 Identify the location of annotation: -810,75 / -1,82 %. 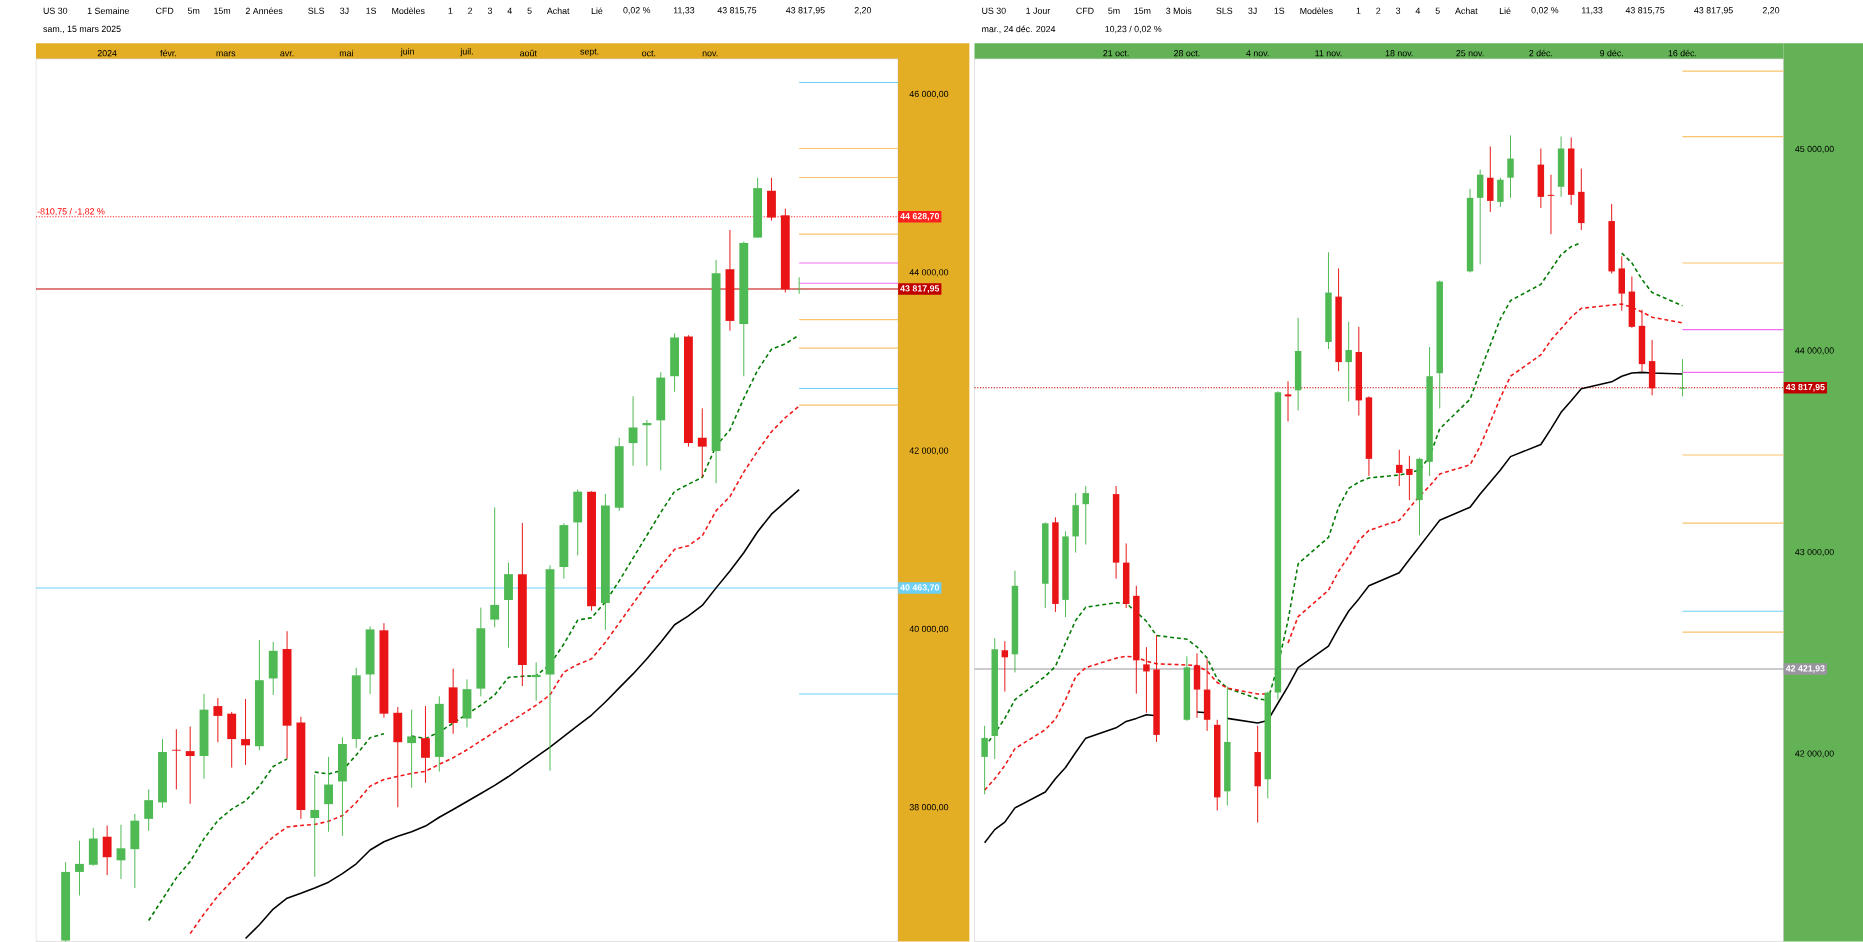
(71, 212).